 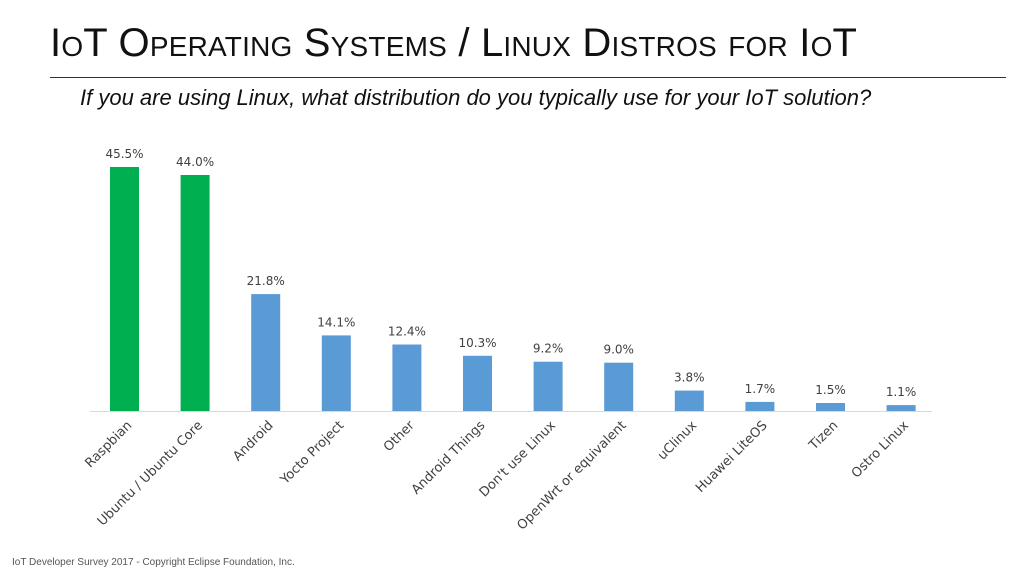 What do you see at coordinates (336, 322) in the screenshot?
I see `value-label-3: 14.1%` at bounding box center [336, 322].